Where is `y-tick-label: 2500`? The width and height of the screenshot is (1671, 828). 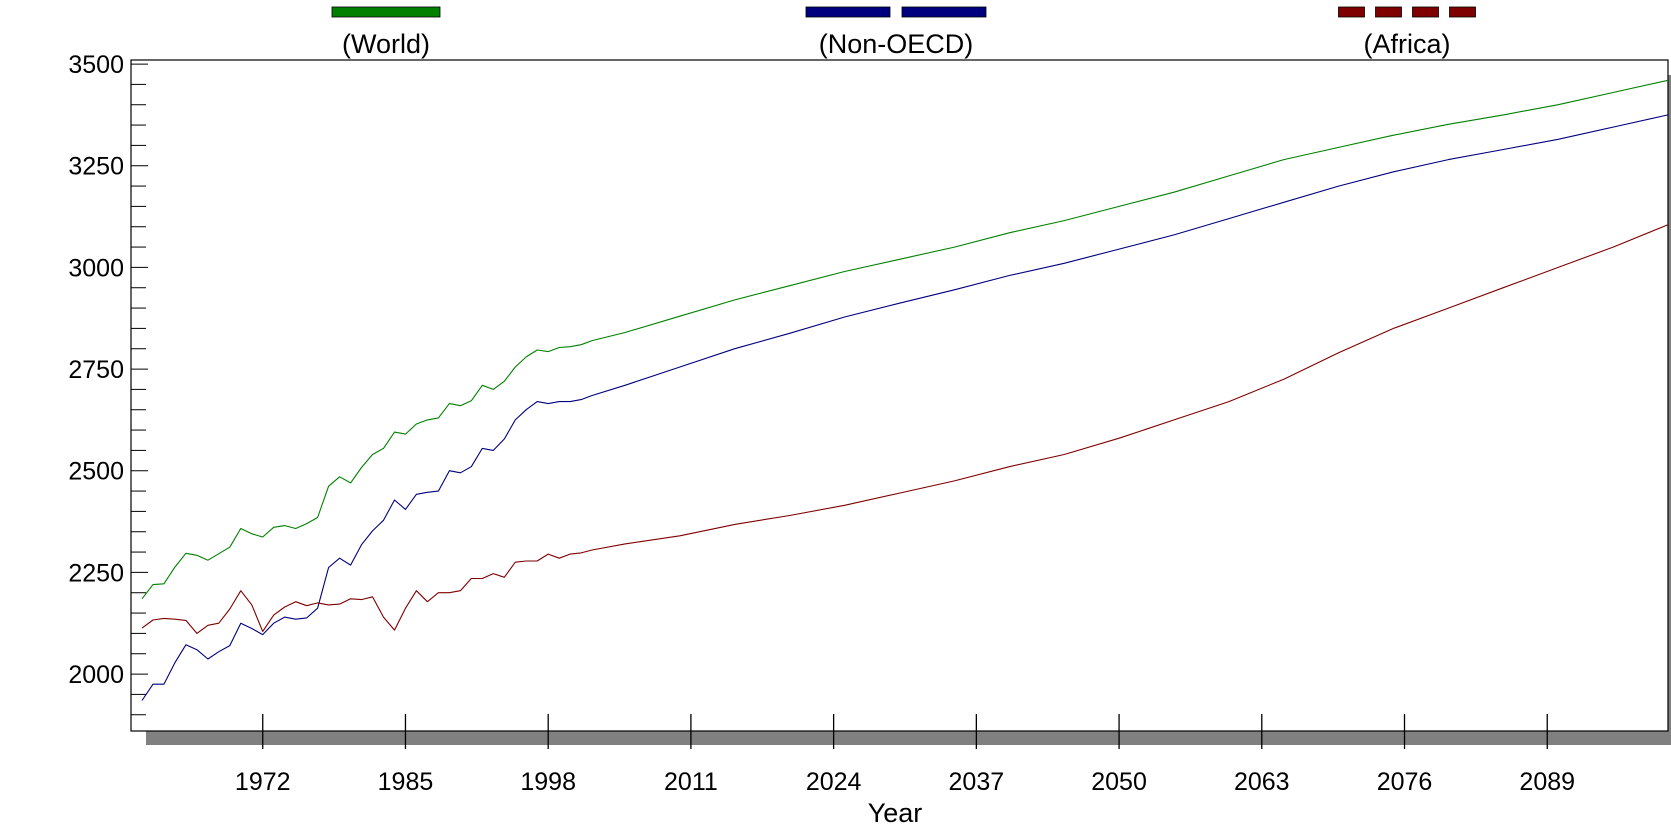
y-tick-label: 2500 is located at coordinates (96, 472).